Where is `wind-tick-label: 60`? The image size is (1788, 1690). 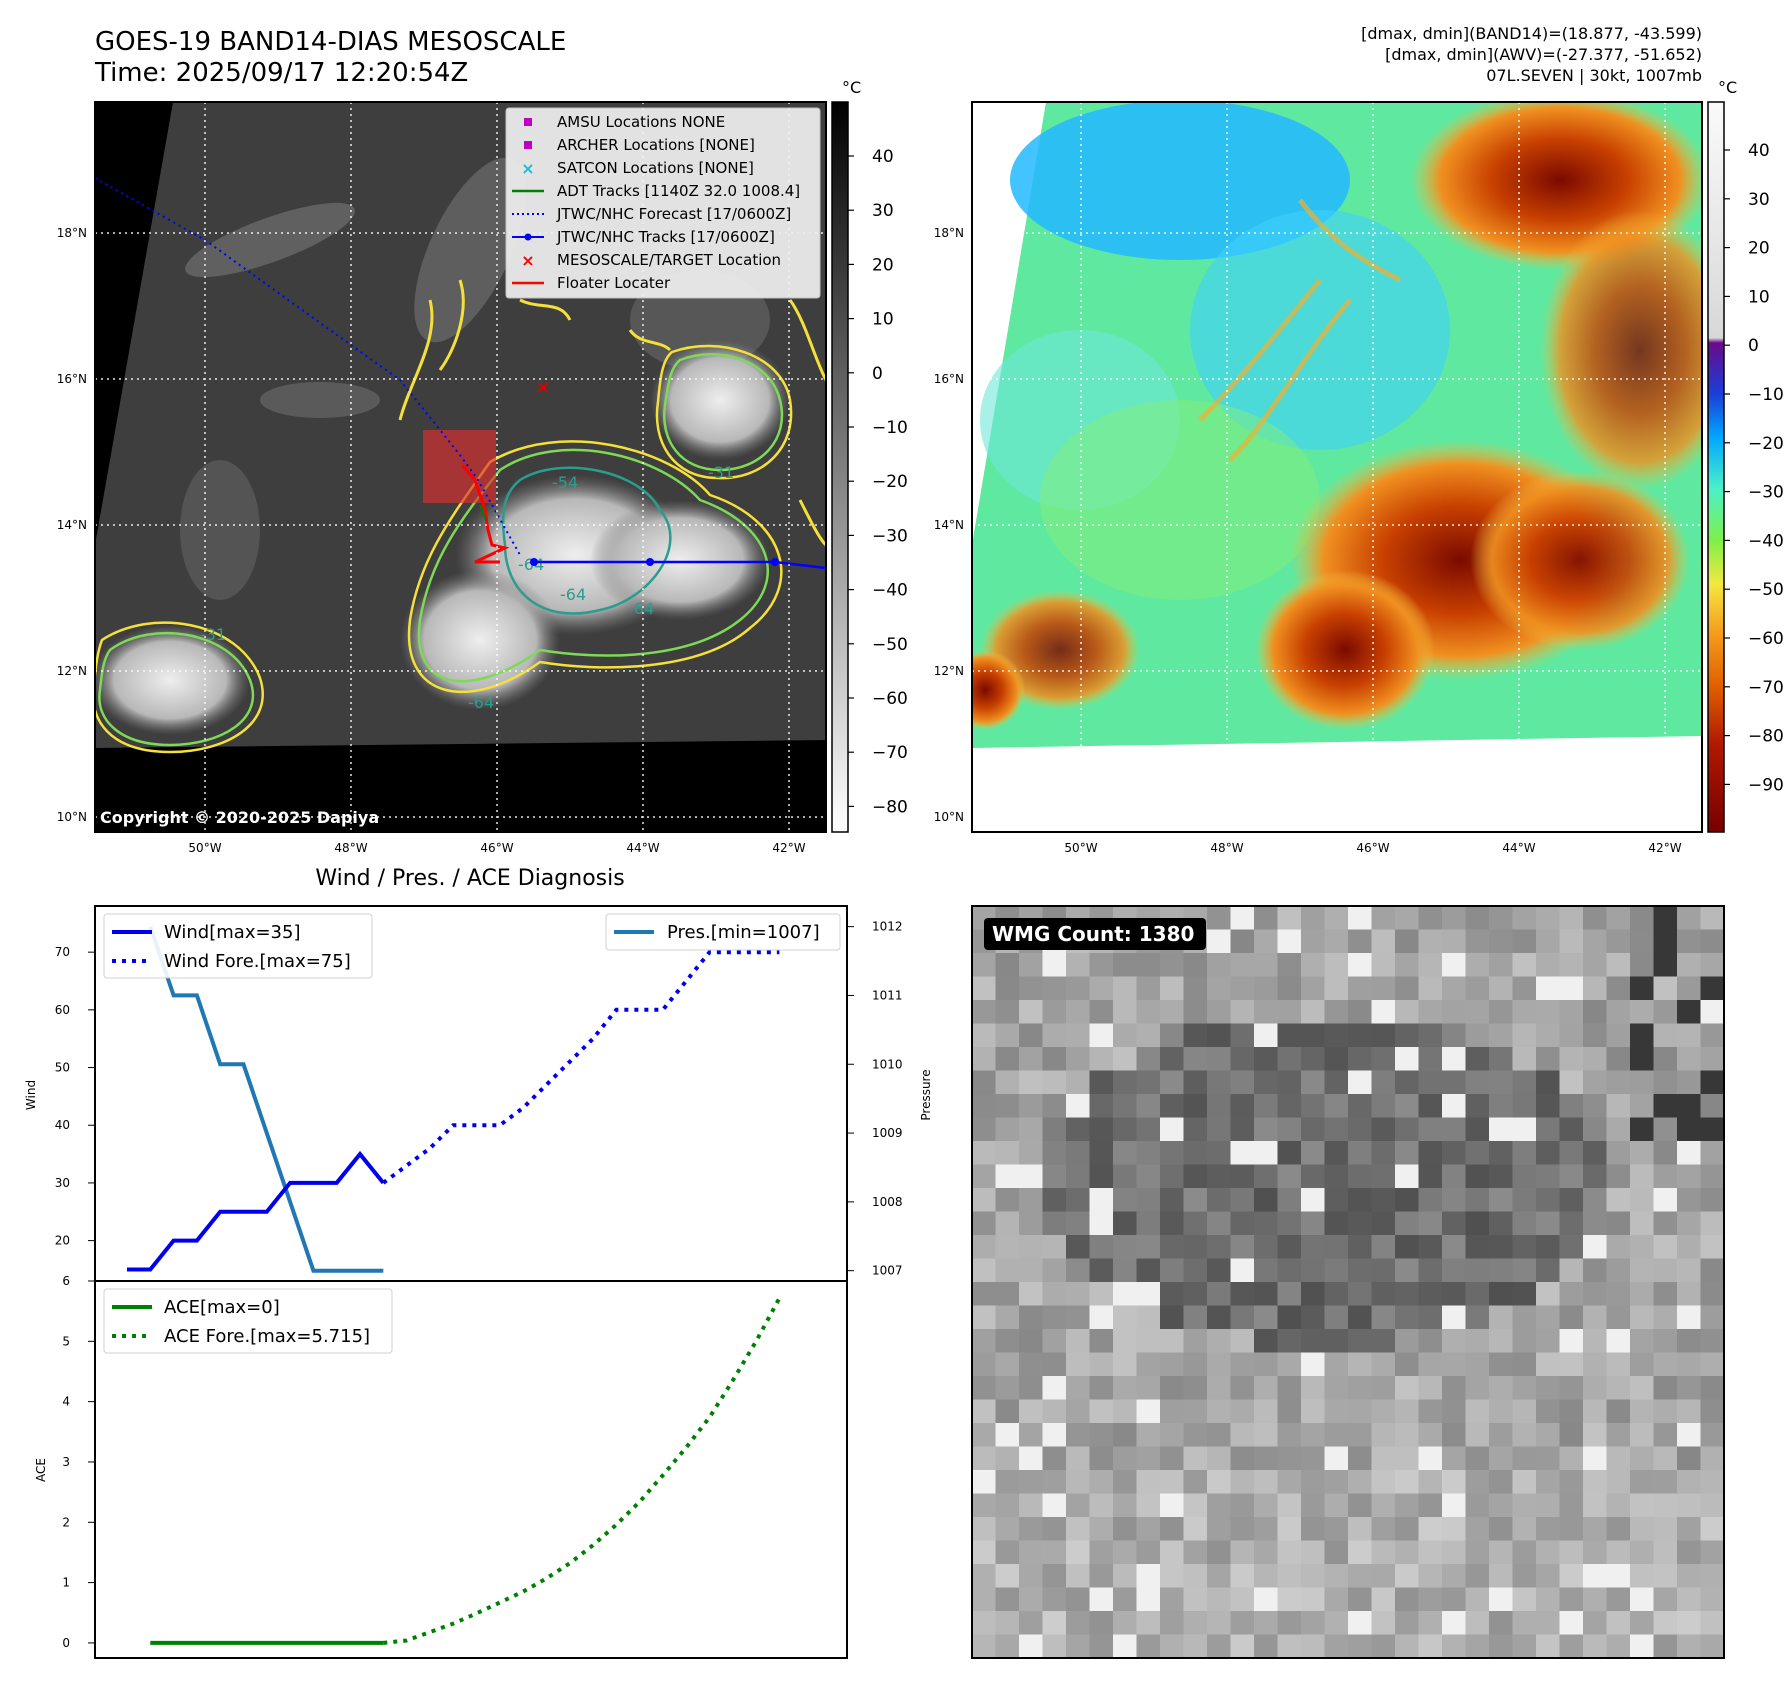
wind-tick-label: 60 is located at coordinates (62, 1010).